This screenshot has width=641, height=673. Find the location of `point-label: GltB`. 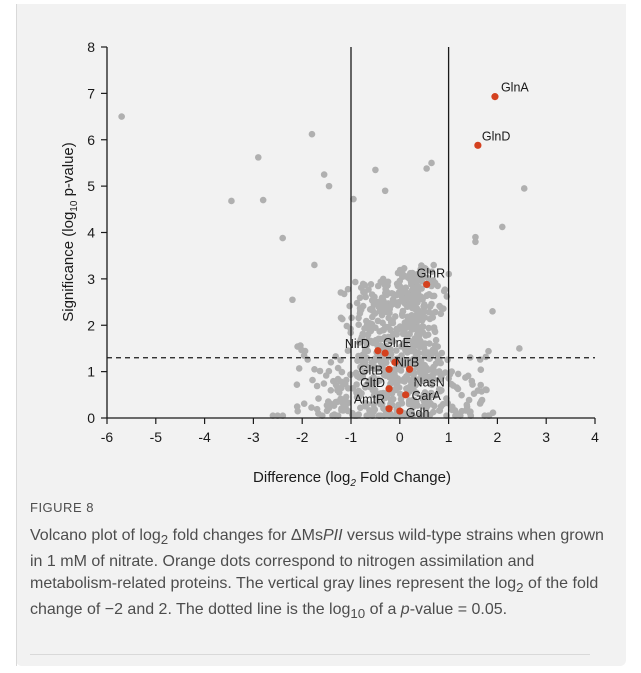

point-label: GltB is located at coordinates (371, 370).